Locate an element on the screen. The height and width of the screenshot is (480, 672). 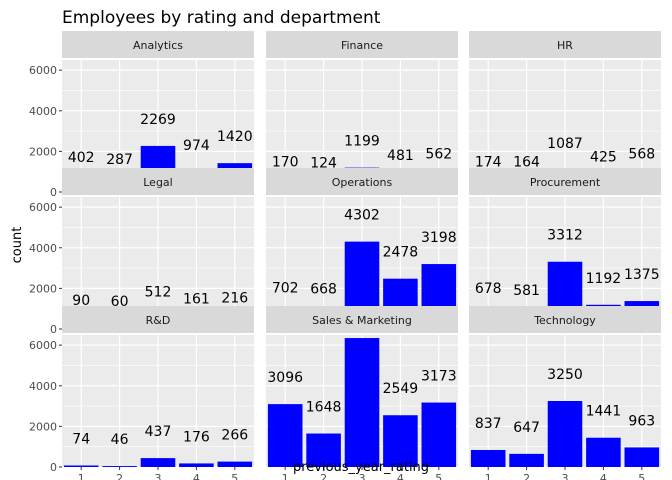
bar-label-legal-5: 216 is located at coordinates (234, 299).